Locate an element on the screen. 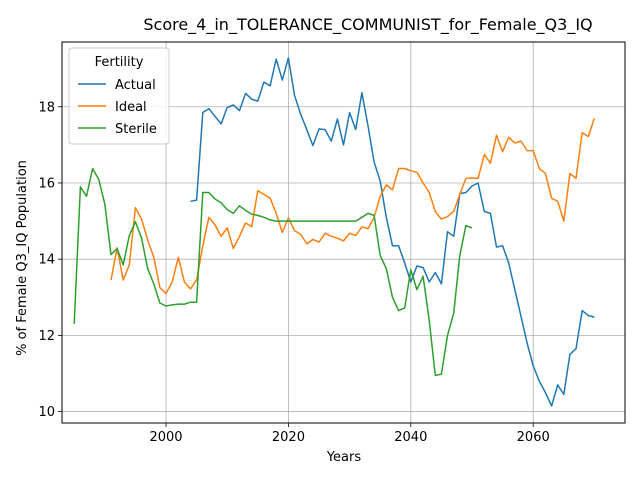 This screenshot has height=480, width=640. y-axis-label: % of Female Q3_IQ Population is located at coordinates (22, 258).